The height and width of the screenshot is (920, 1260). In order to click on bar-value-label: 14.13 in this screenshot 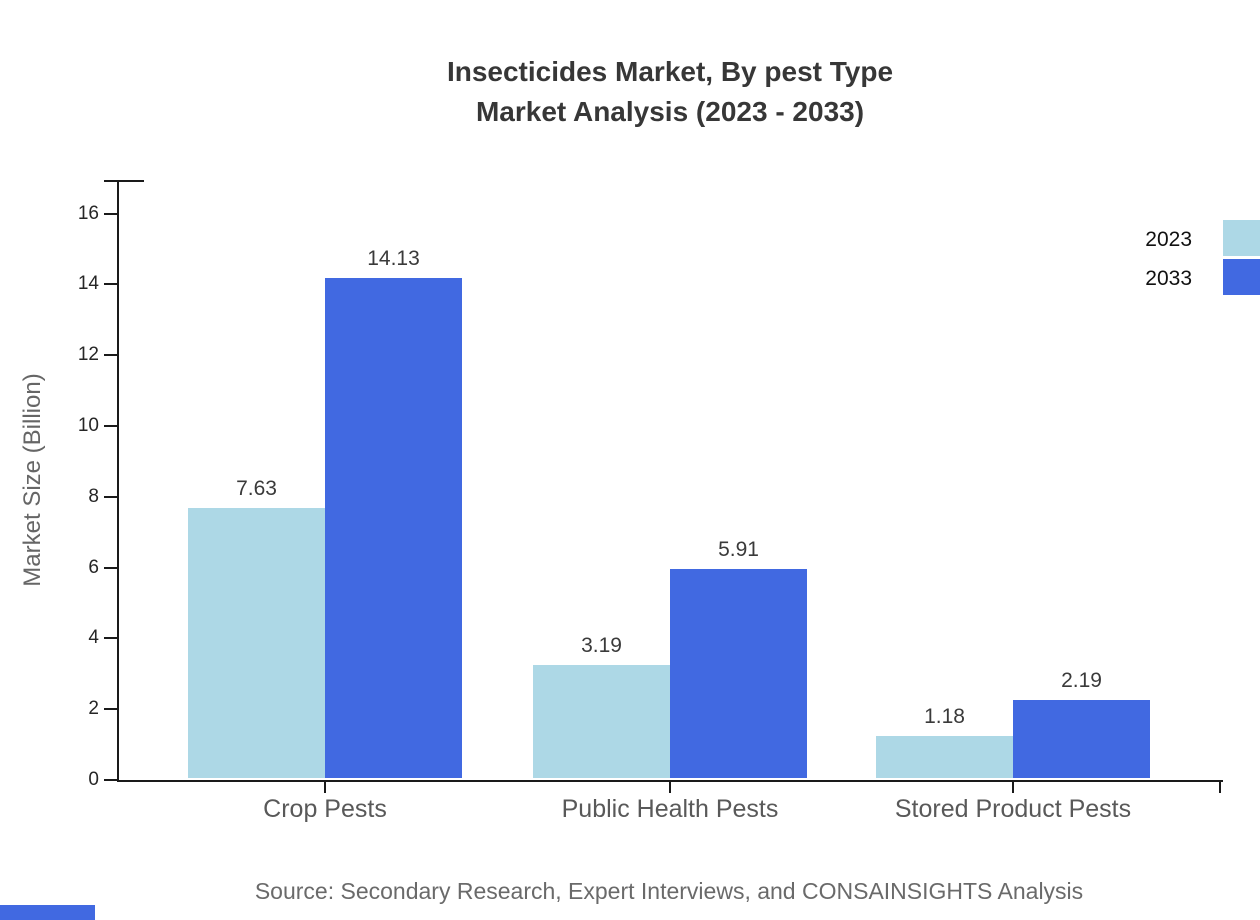, I will do `click(393, 258)`.